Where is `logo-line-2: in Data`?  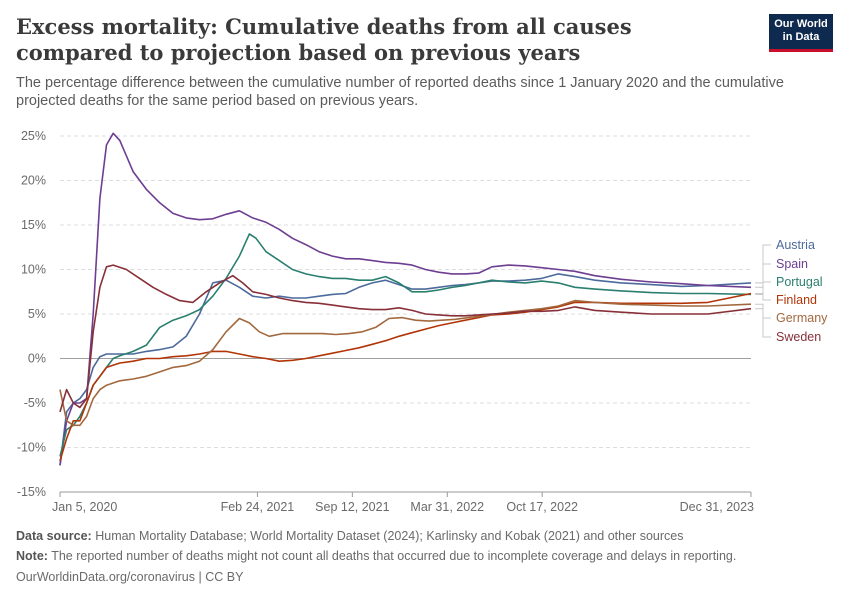 logo-line-2: in Data is located at coordinates (801, 37).